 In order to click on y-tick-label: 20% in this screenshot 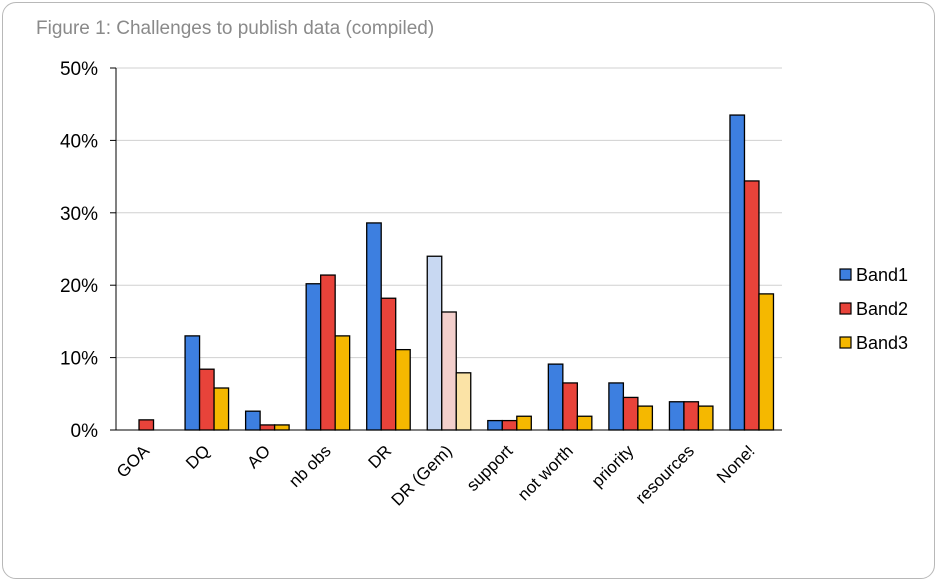, I will do `click(79, 286)`.